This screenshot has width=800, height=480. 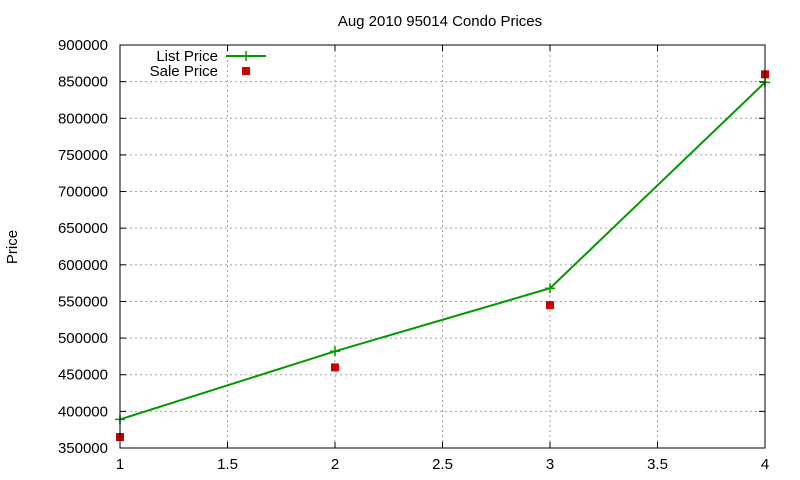 What do you see at coordinates (12, 247) in the screenshot?
I see `y-axis-label: Price` at bounding box center [12, 247].